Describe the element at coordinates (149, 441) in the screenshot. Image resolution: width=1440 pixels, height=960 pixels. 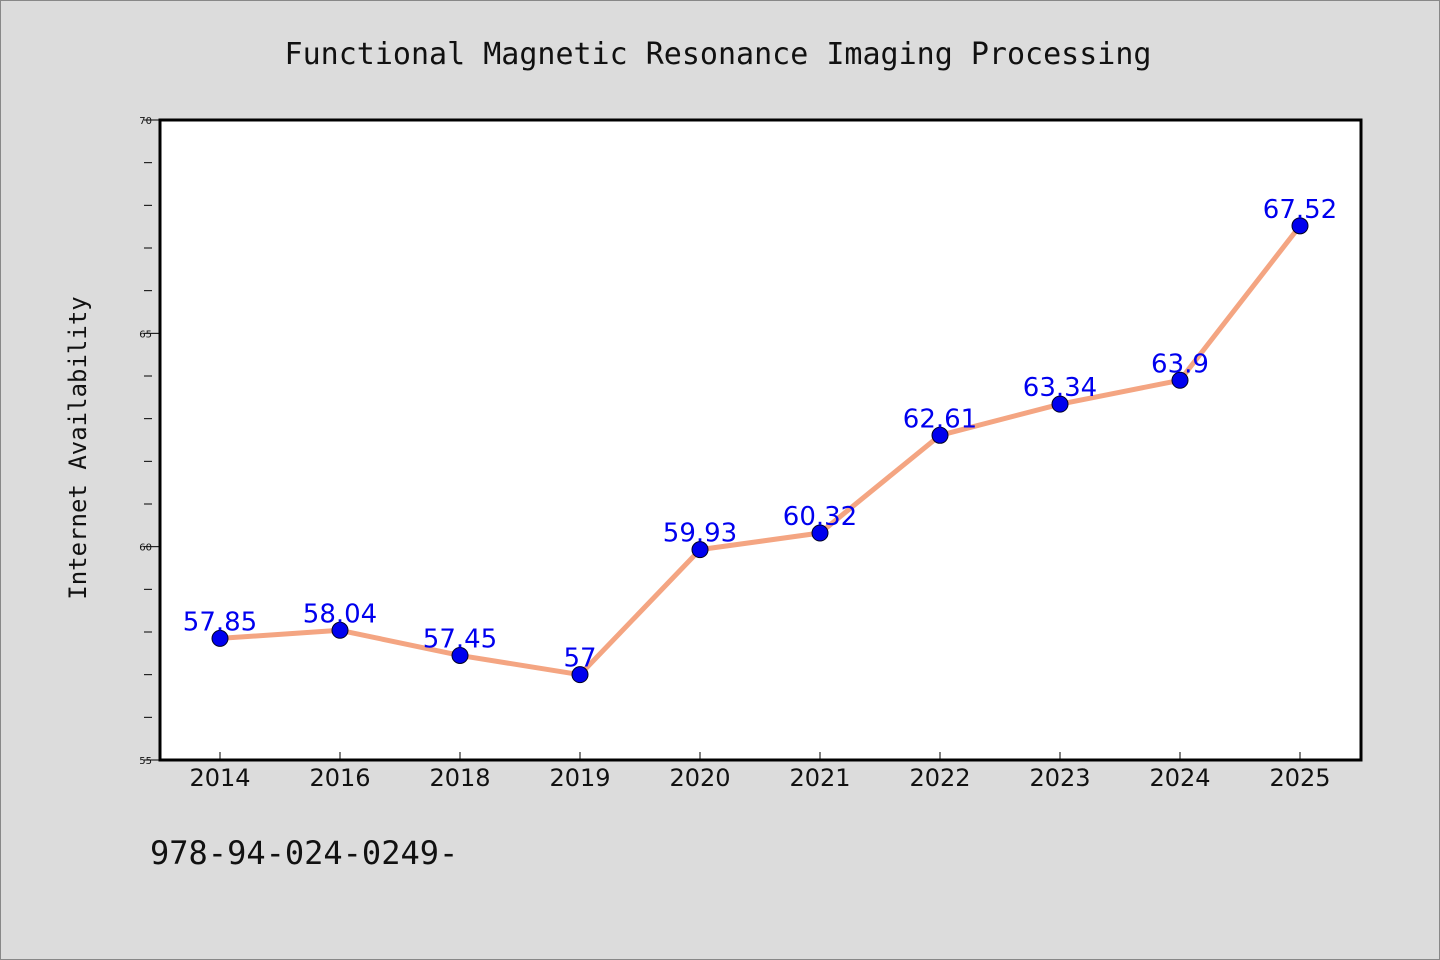
I see `y-axis: 55 60 65 70` at that location.